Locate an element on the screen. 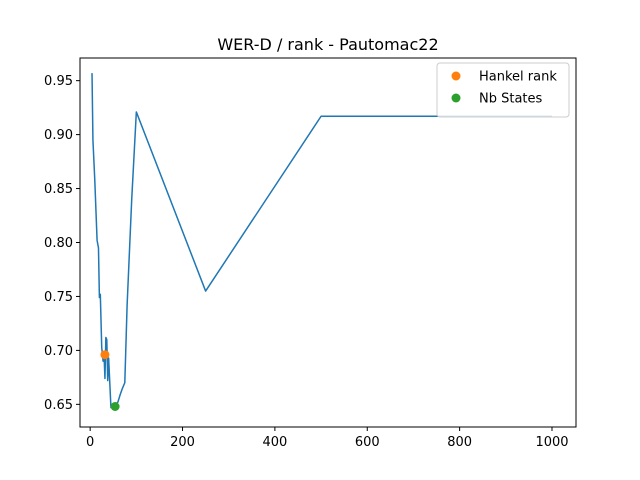  marker-hankel-rank is located at coordinates (105, 355).